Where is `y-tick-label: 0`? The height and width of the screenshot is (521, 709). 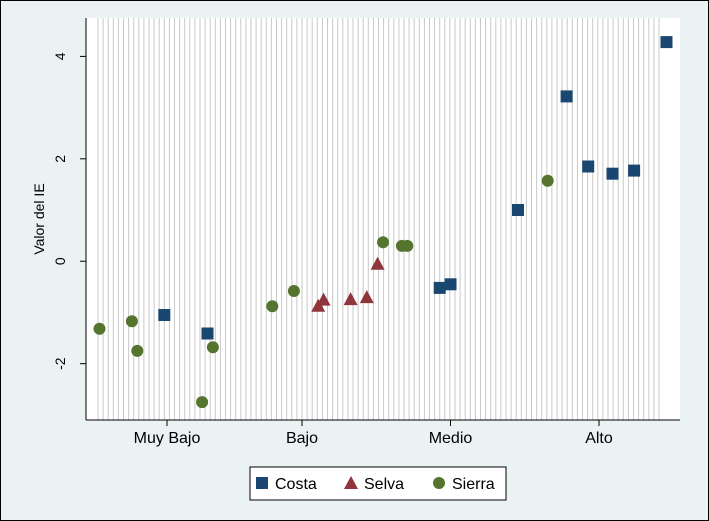 y-tick-label: 0 is located at coordinates (60, 261).